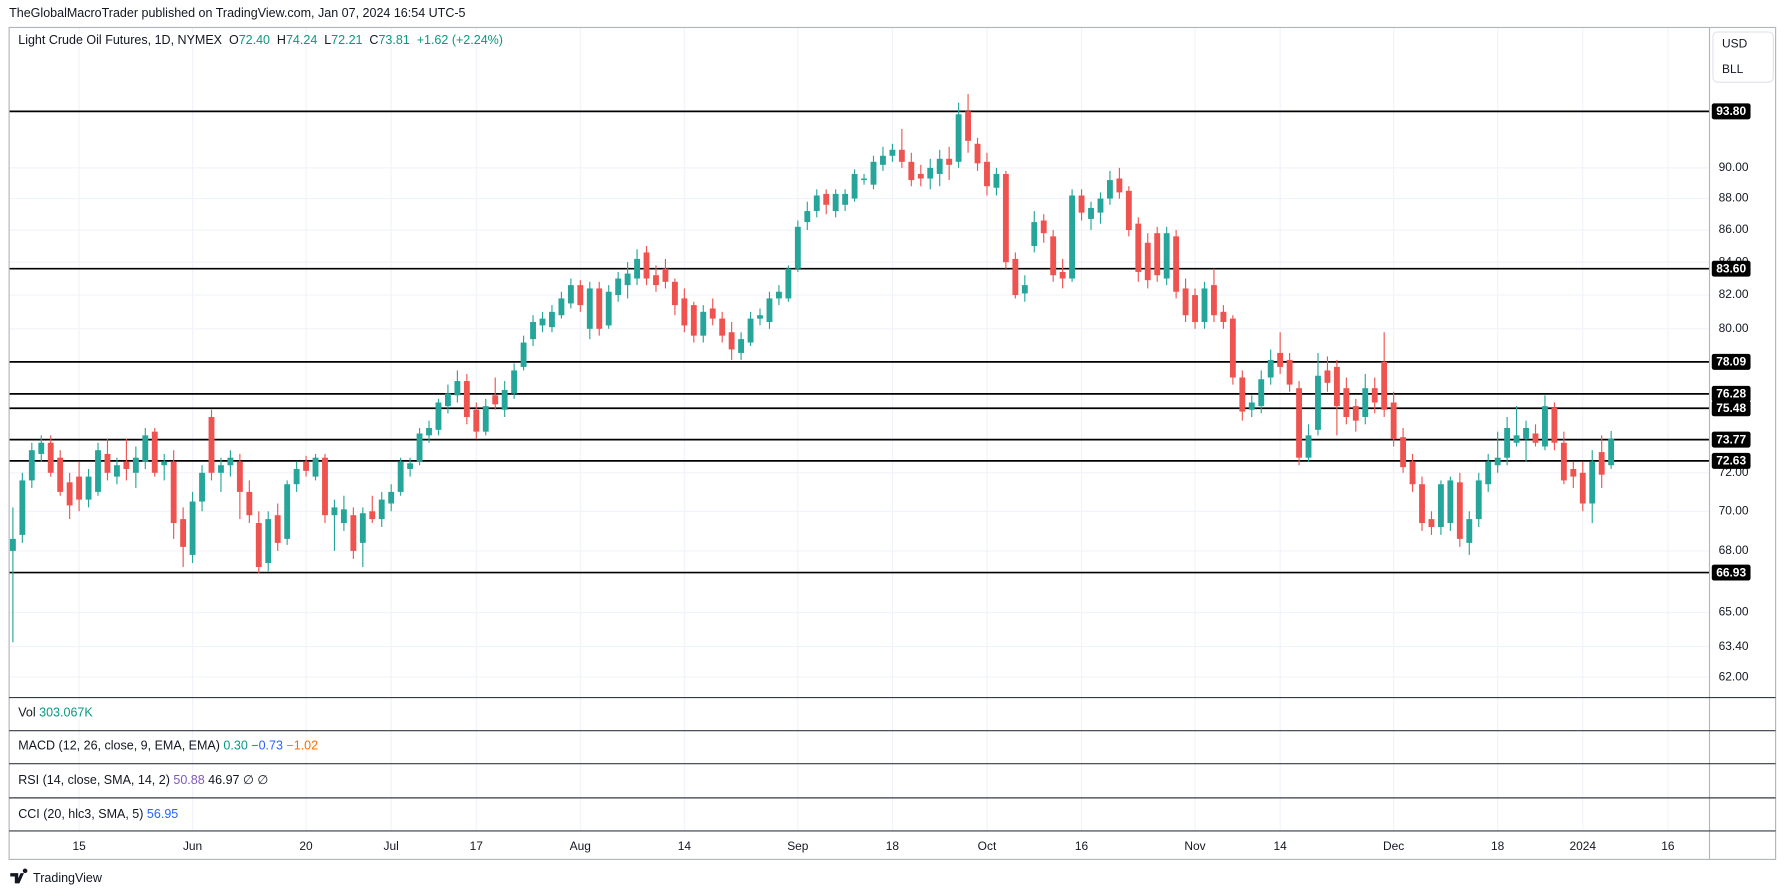 This screenshot has width=1787, height=896. Describe the element at coordinates (346, 40) in the screenshot. I see `low-value: 72.21` at that location.